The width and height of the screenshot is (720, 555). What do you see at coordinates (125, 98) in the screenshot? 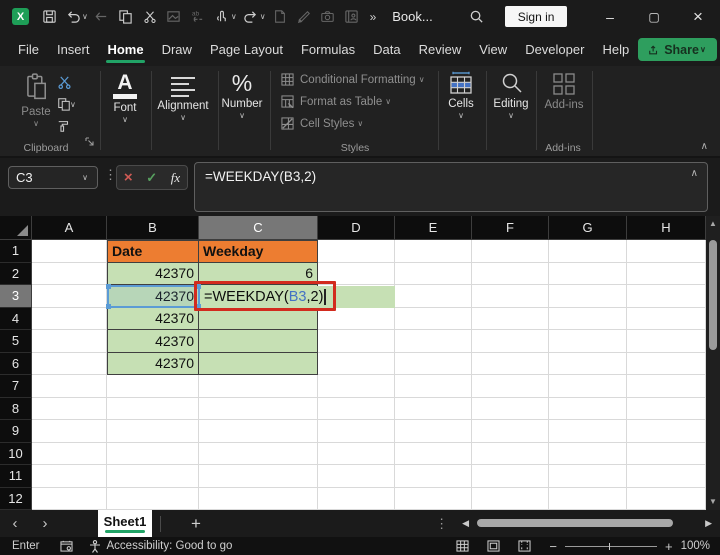
I see `font-group-button: A Font ∨` at bounding box center [125, 98].